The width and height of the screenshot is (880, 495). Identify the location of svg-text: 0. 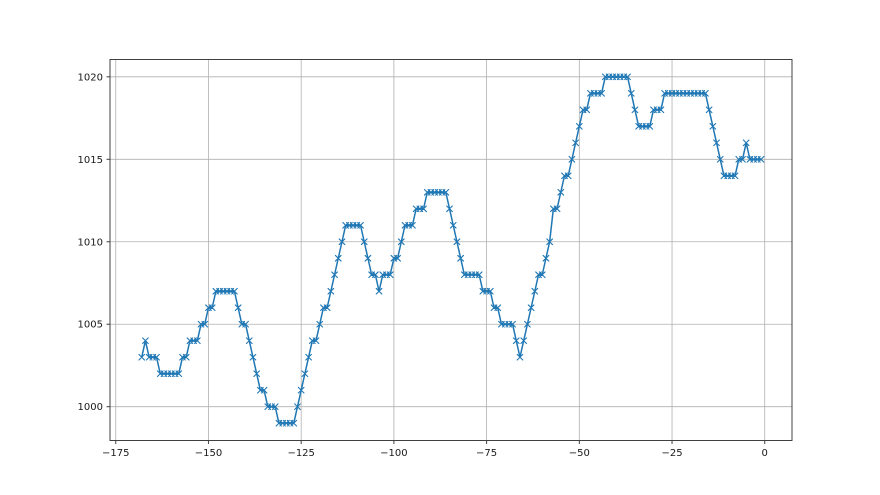
(765, 453).